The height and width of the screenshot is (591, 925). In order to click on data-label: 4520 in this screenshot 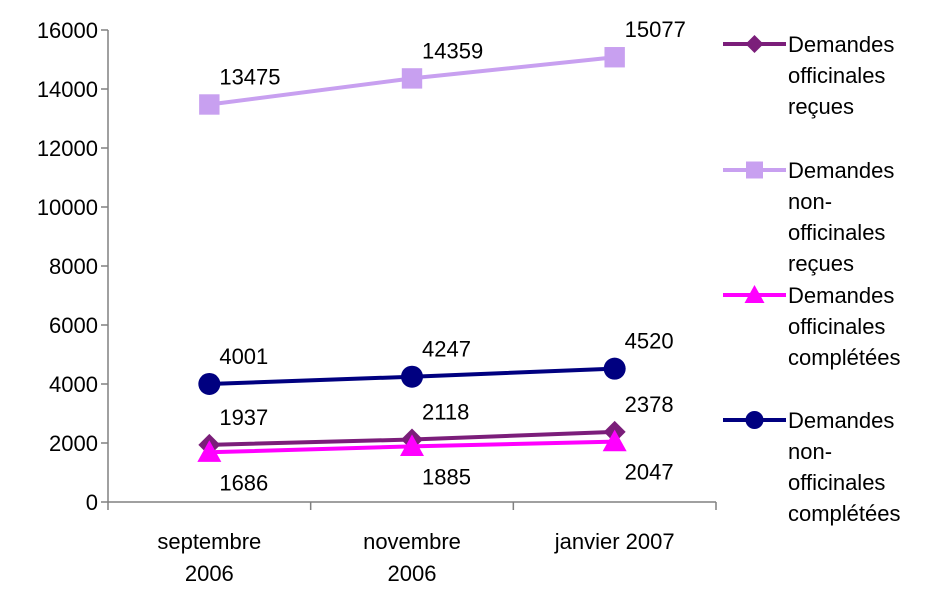, I will do `click(649, 341)`.